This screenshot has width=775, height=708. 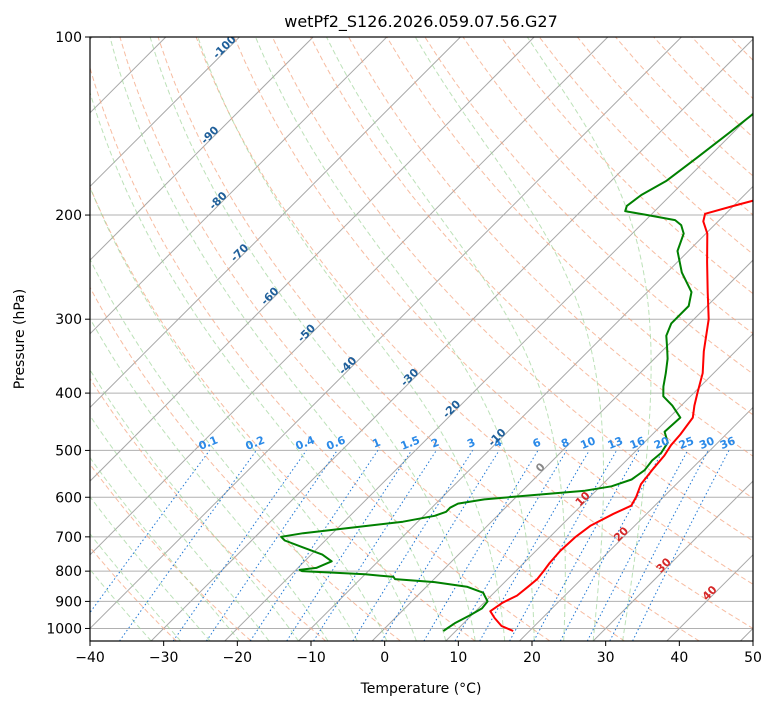 What do you see at coordinates (238, 658) in the screenshot?
I see `x-tick-label: −20` at bounding box center [238, 658].